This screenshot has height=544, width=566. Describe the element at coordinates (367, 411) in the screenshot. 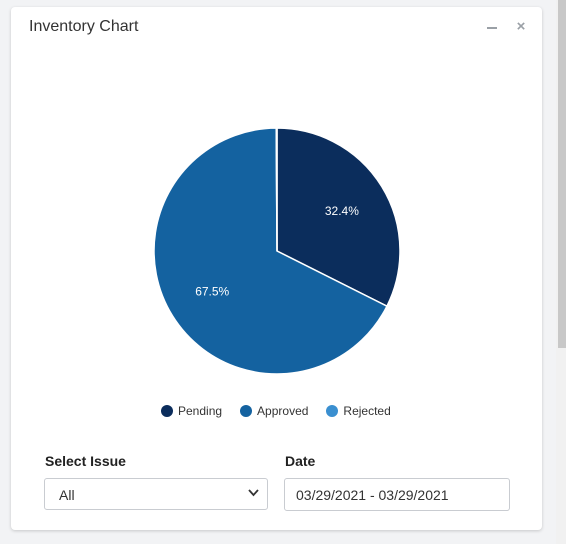

I see `legend-label-rejected: Rejected` at that location.